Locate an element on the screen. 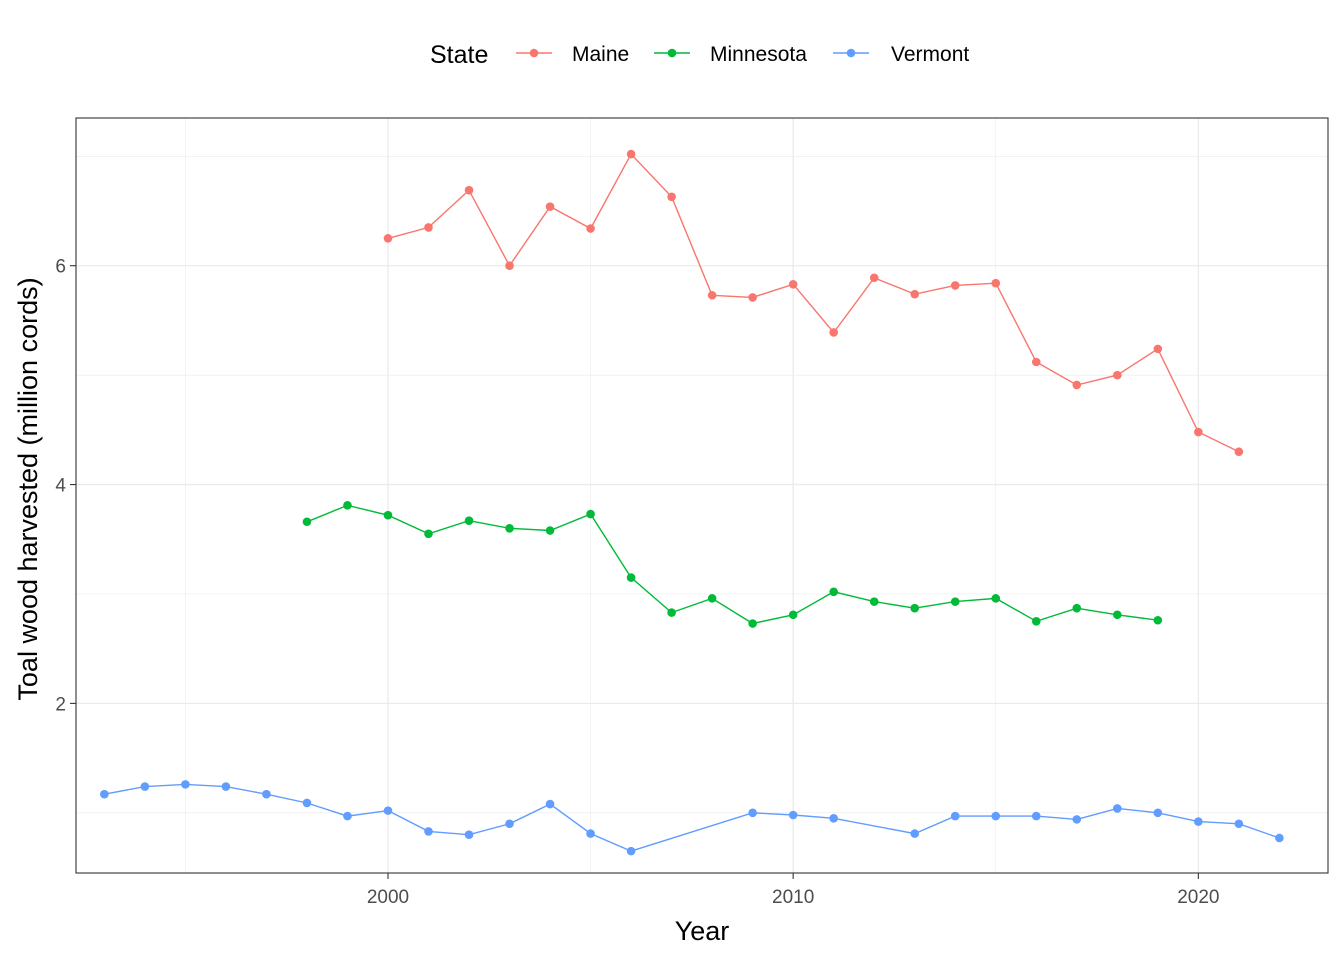  legend-key-point-maine is located at coordinates (534, 53).